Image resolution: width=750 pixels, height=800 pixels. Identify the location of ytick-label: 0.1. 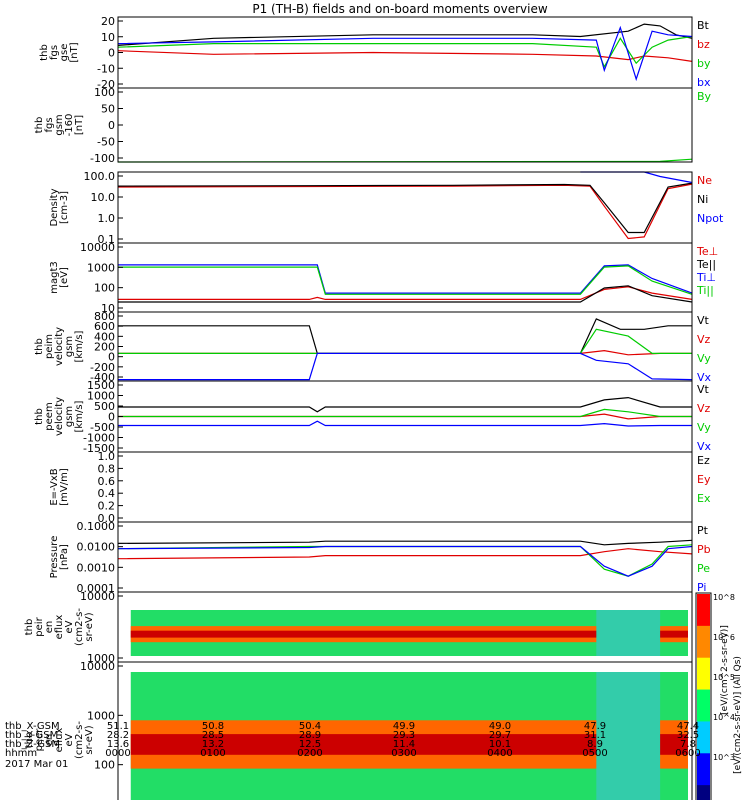
(107, 239).